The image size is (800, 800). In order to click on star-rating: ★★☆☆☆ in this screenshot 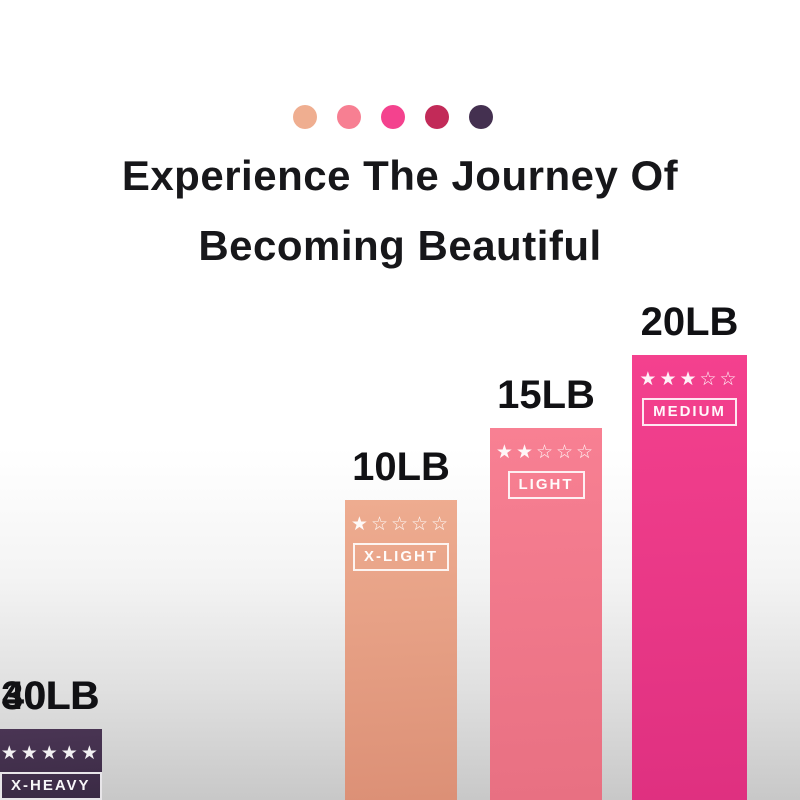, I will do `click(546, 452)`.